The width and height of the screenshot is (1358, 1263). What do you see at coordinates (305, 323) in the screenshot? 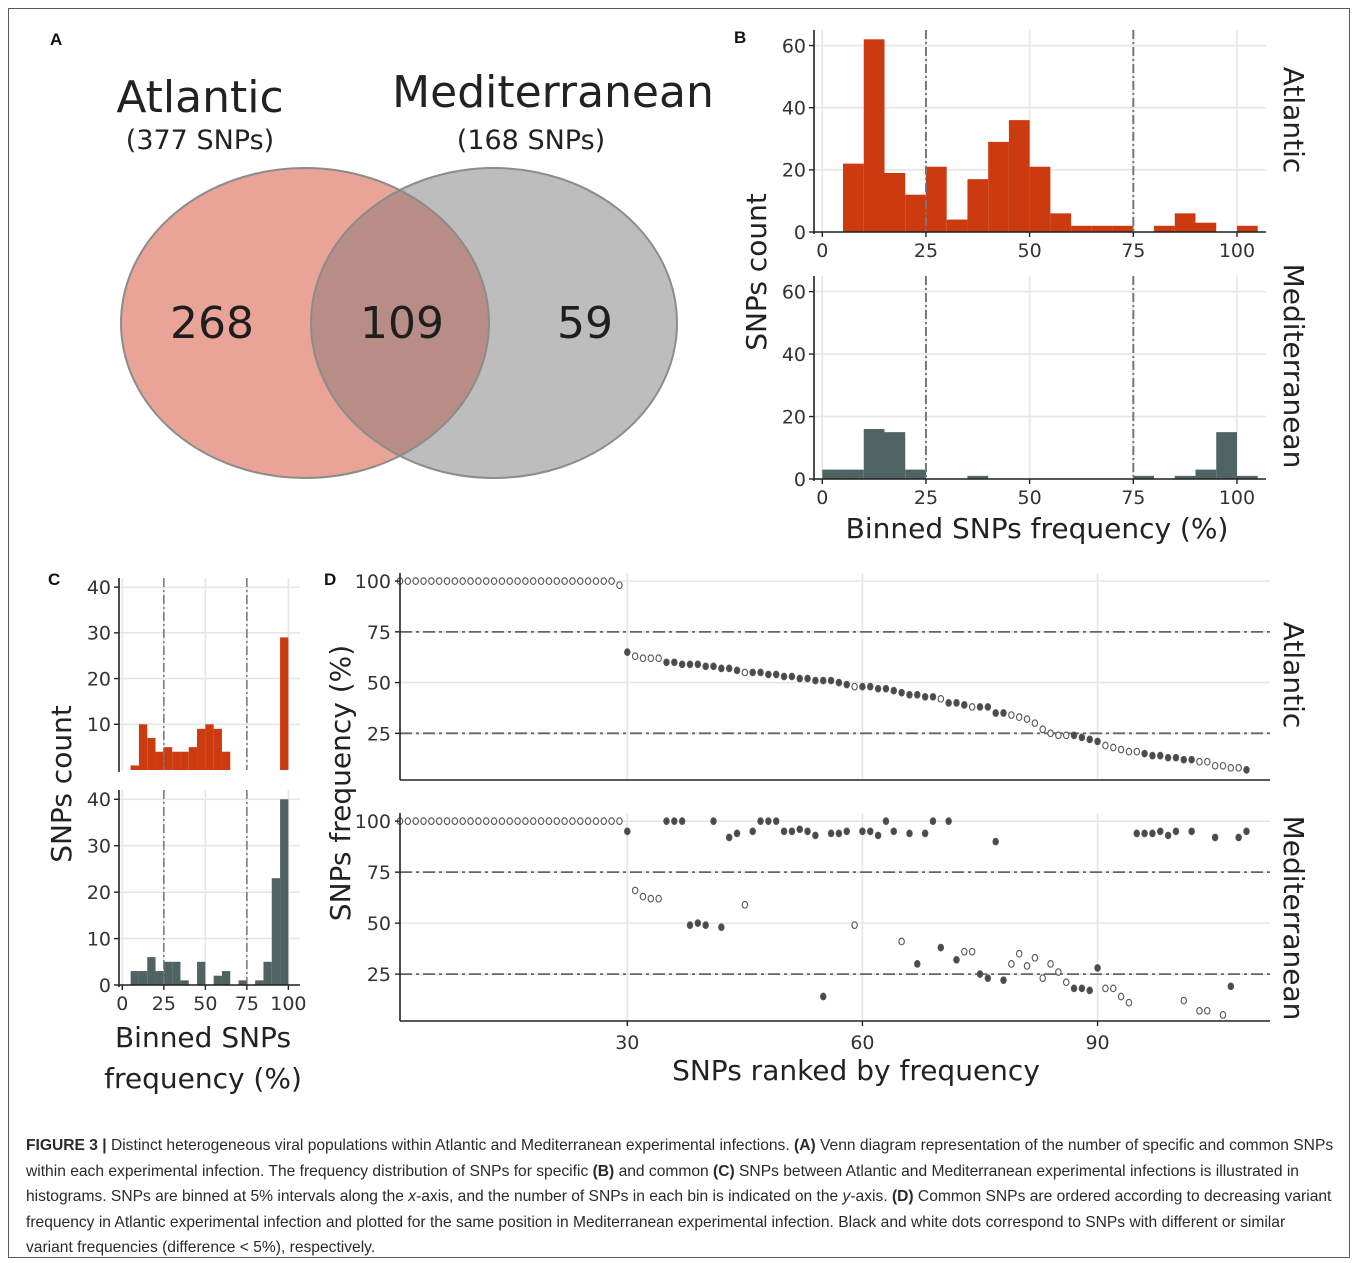
I see `venn-circle-atlantic-outline` at bounding box center [305, 323].